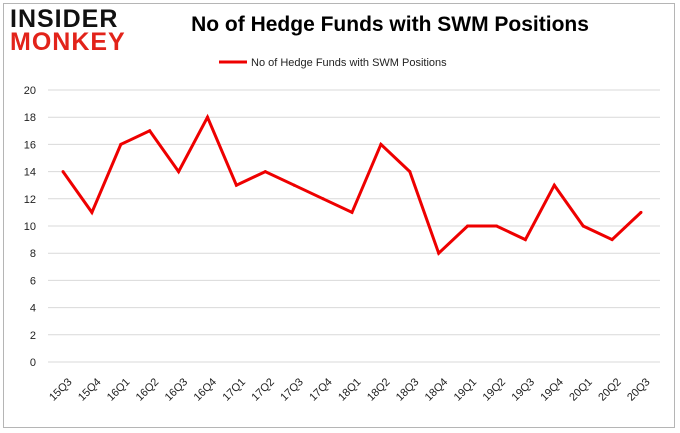 Image resolution: width=680 pixels, height=433 pixels. Describe the element at coordinates (30, 145) in the screenshot. I see `y-tick-label: 16` at that location.